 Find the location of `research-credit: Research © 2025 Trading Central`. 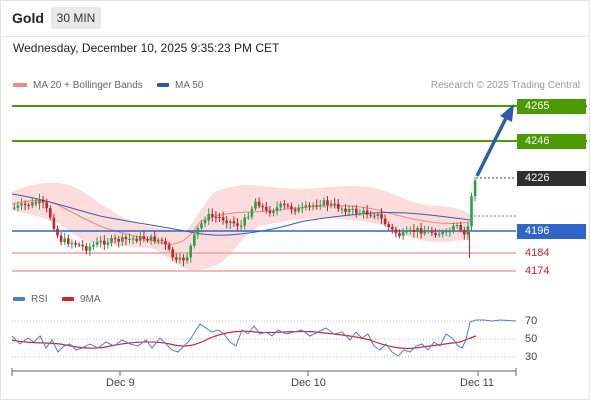

research-credit: Research © 2025 Trading Central is located at coordinates (505, 85).